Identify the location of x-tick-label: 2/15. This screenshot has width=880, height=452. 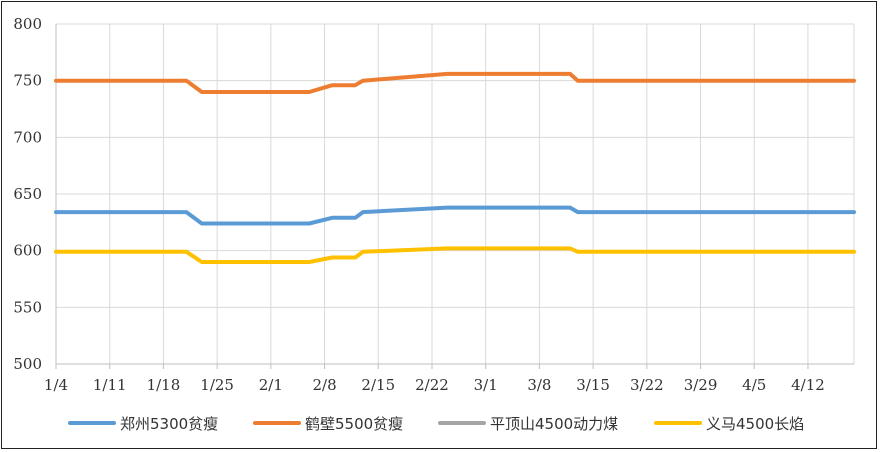
(378, 385).